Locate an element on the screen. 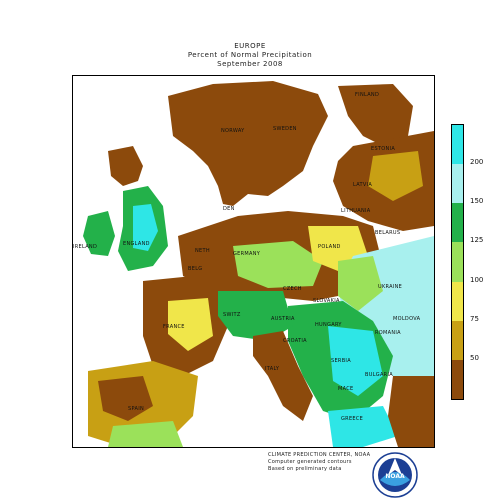  region-greece is located at coordinates (363, 426).